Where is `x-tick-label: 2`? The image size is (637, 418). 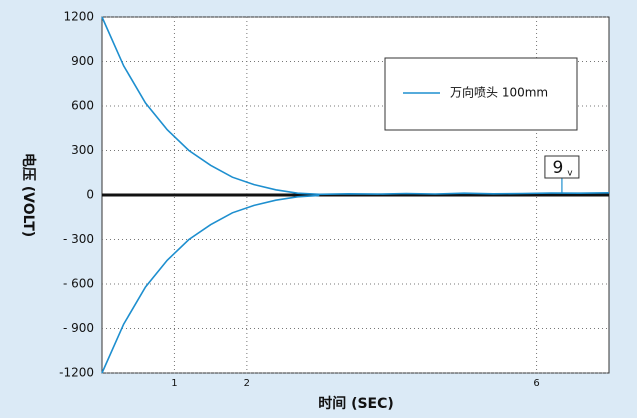 x-tick-label: 2 is located at coordinates (247, 383).